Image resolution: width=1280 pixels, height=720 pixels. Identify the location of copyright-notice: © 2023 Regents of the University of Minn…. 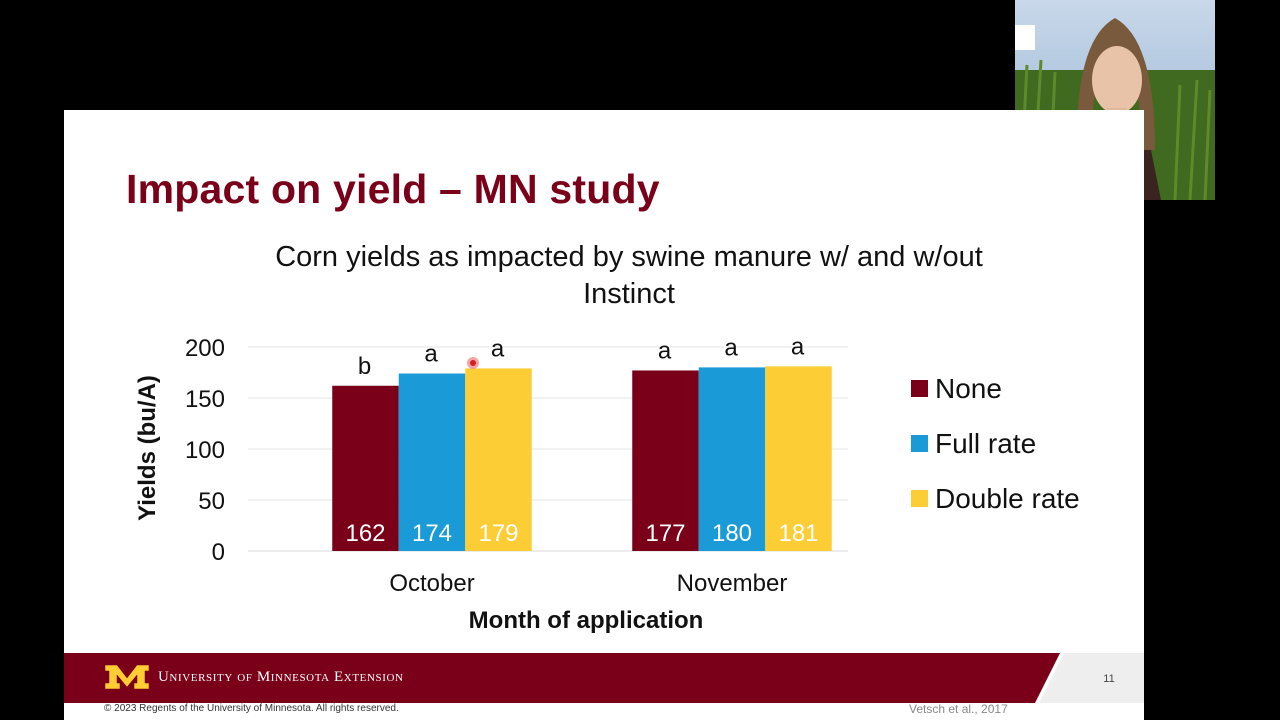
(251, 708).